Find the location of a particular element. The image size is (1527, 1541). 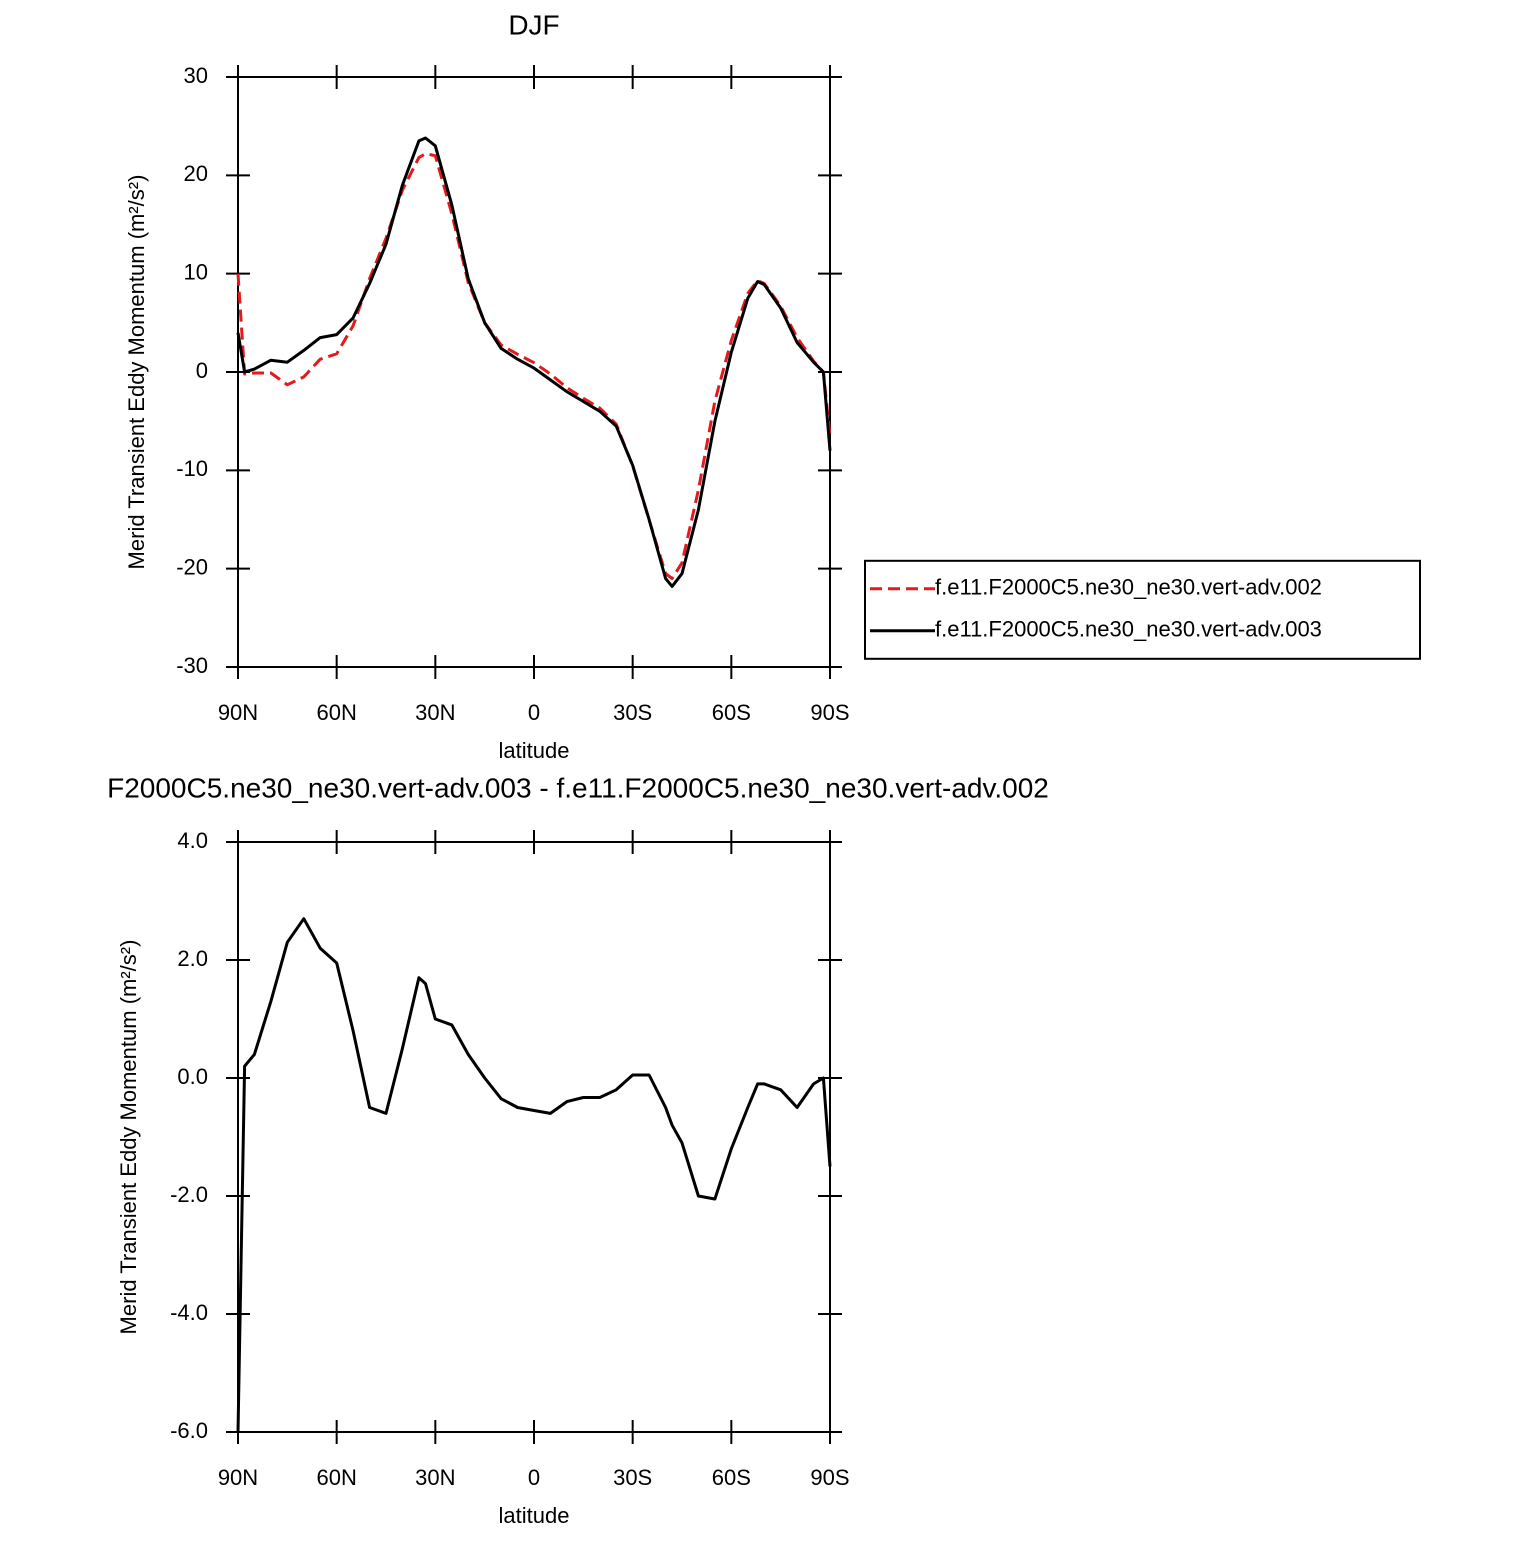

y-tick-label: 10 is located at coordinates (196, 271).